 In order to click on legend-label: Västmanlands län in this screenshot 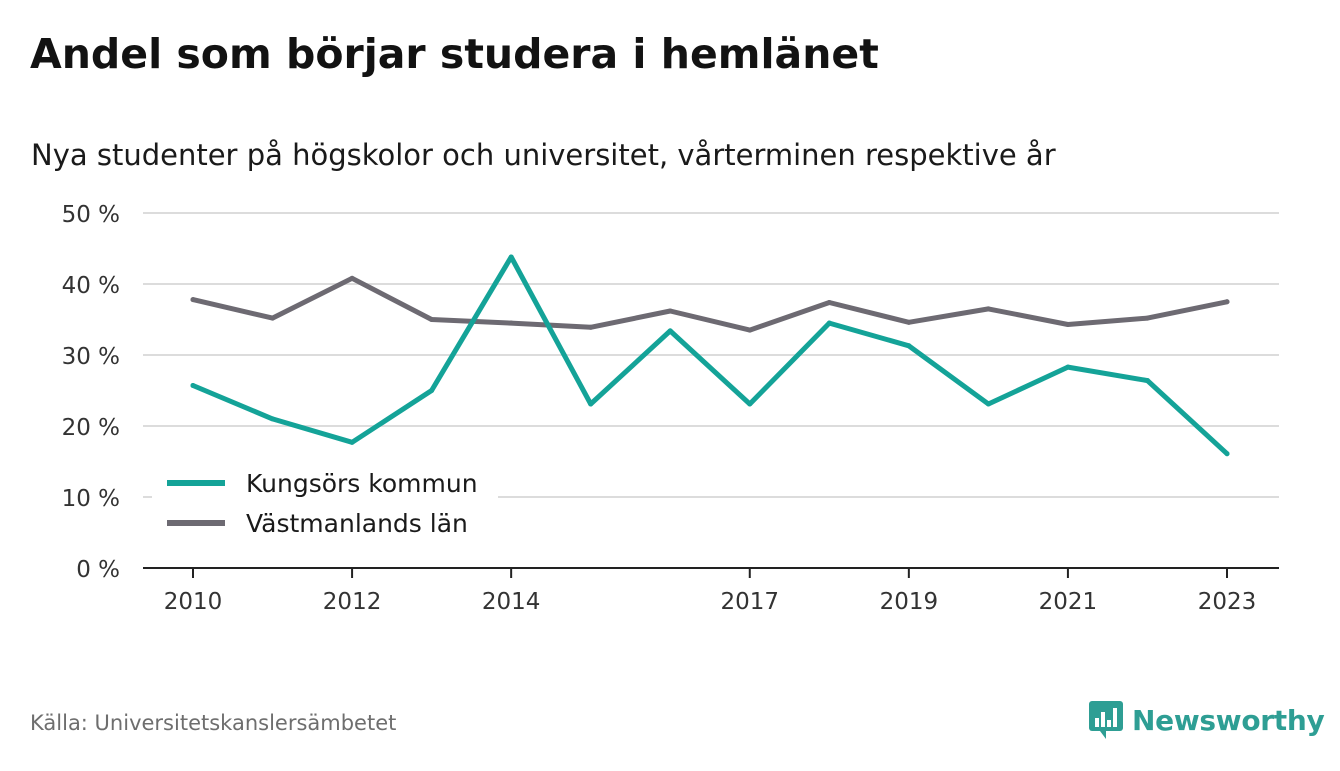, I will do `click(357, 523)`.